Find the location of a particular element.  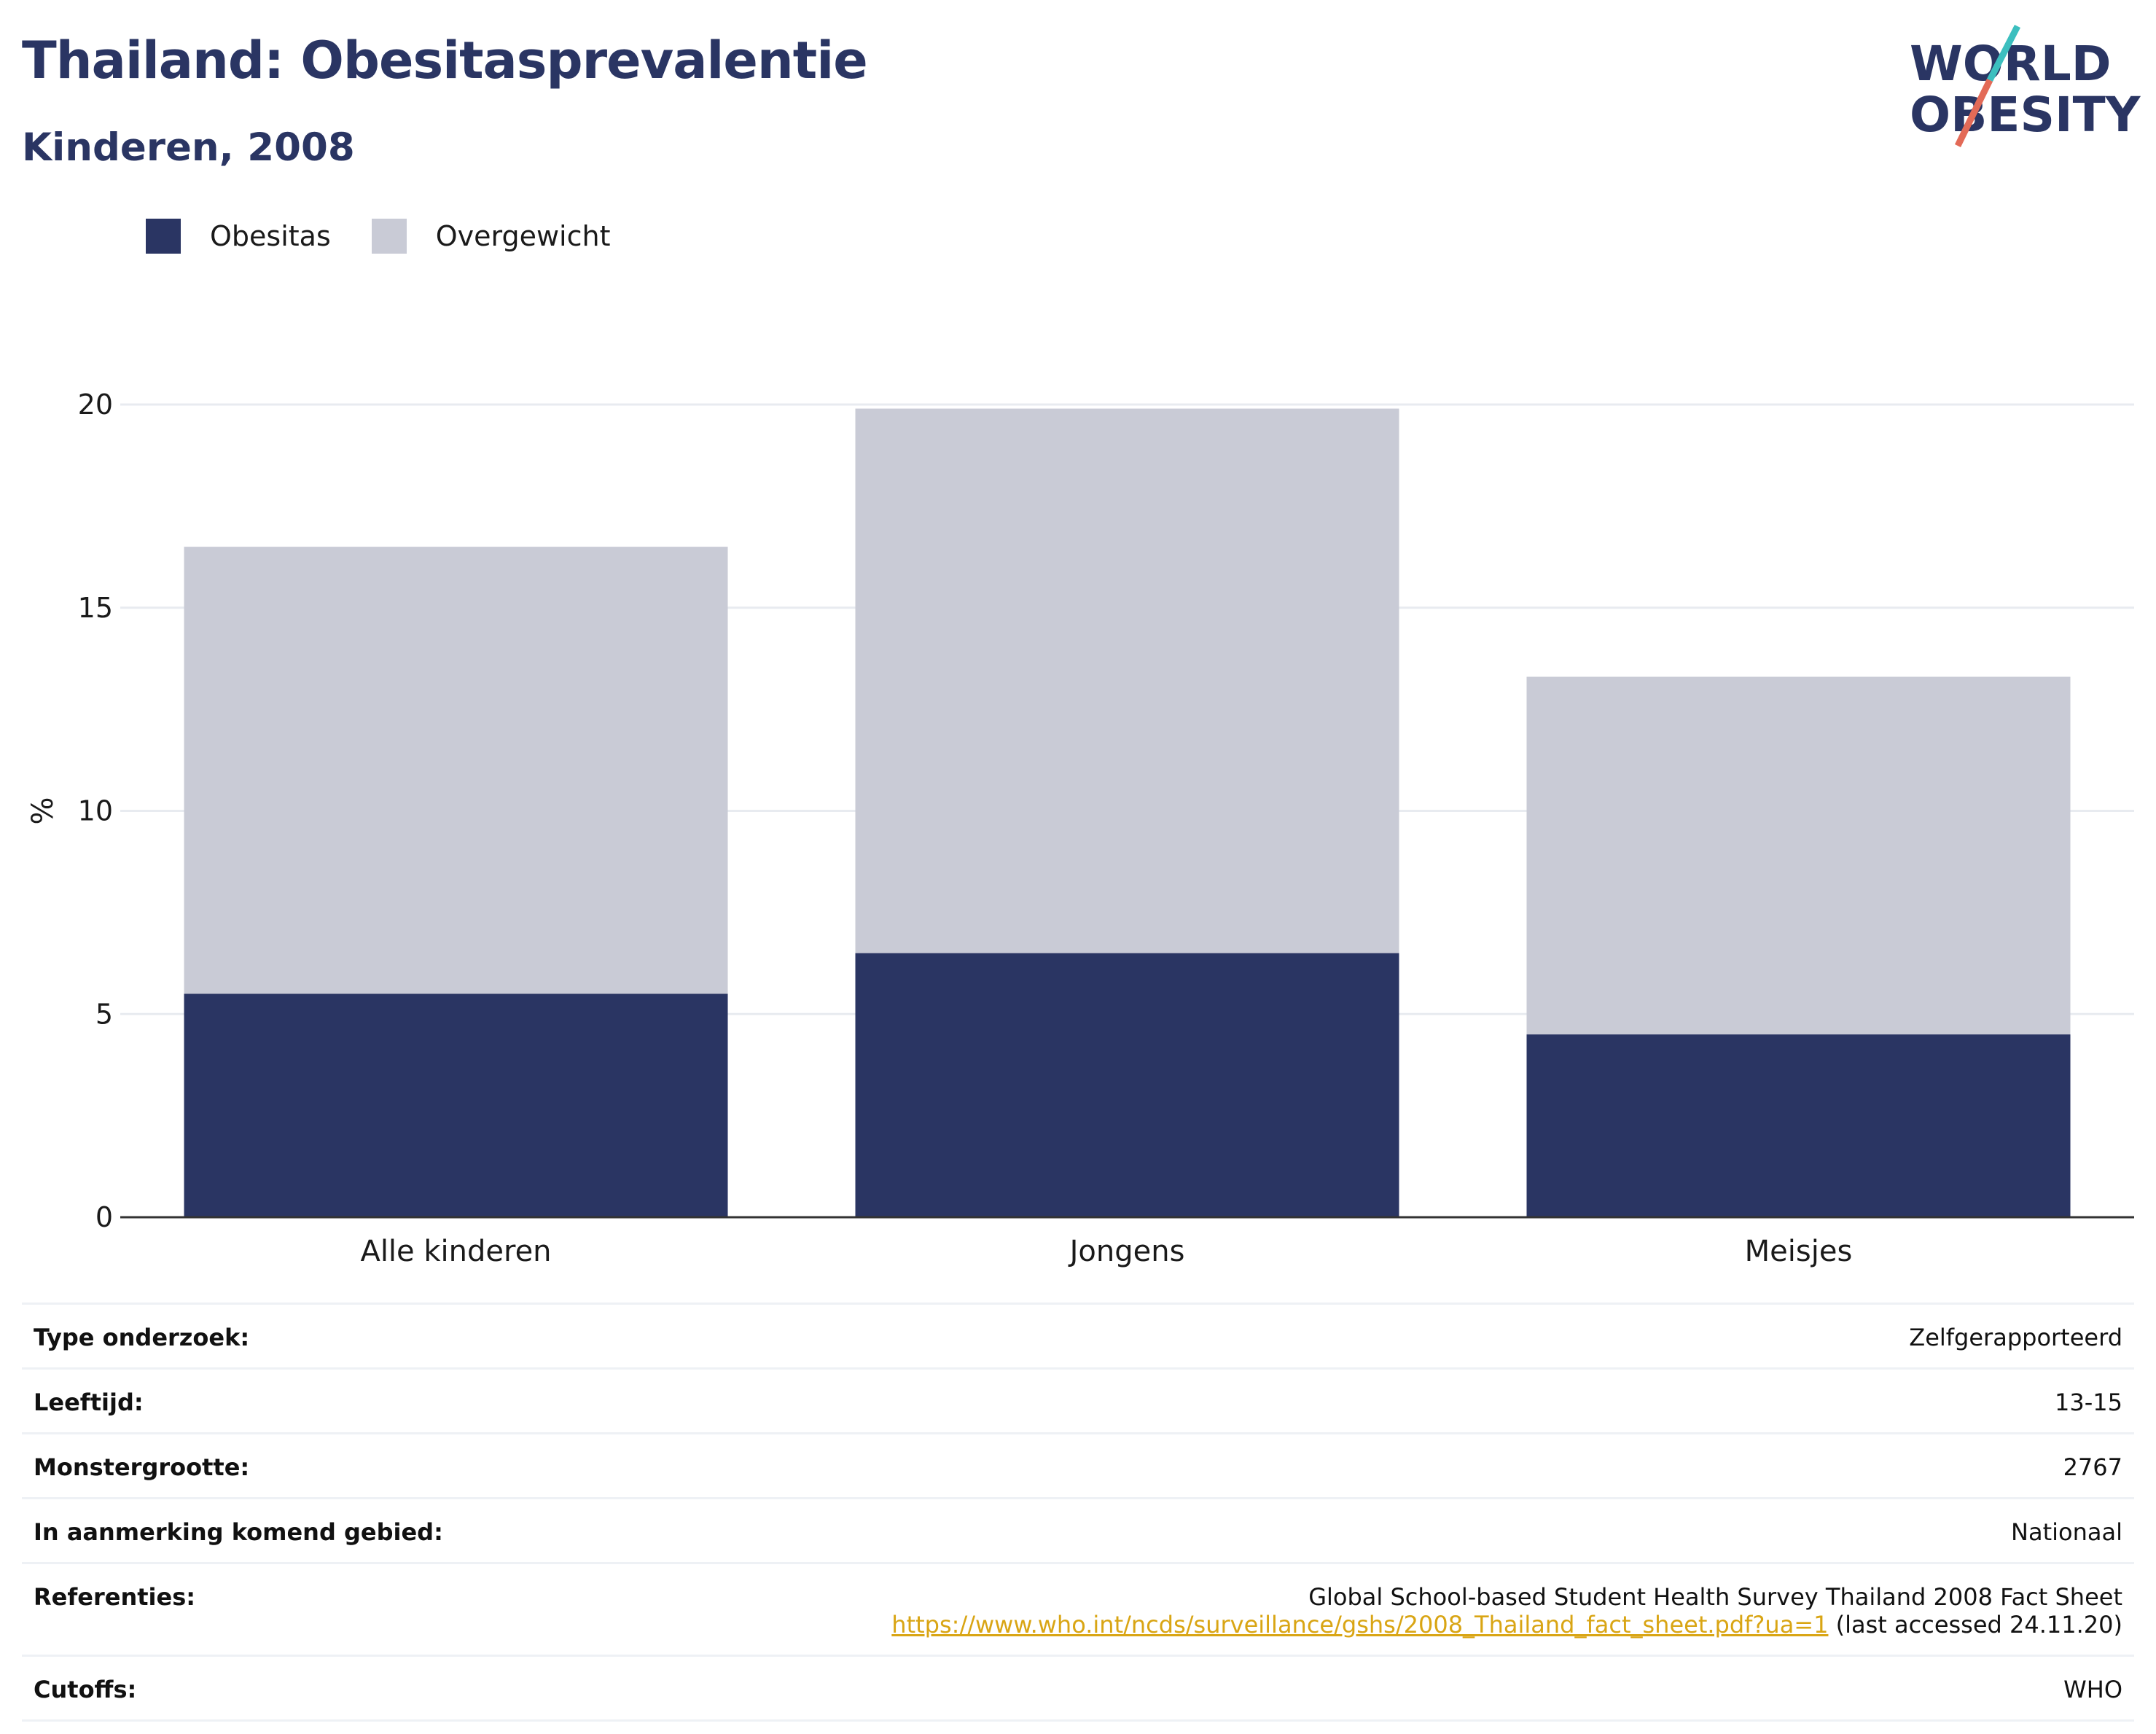

logo-slash-bottom is located at coordinates (1974, 113).